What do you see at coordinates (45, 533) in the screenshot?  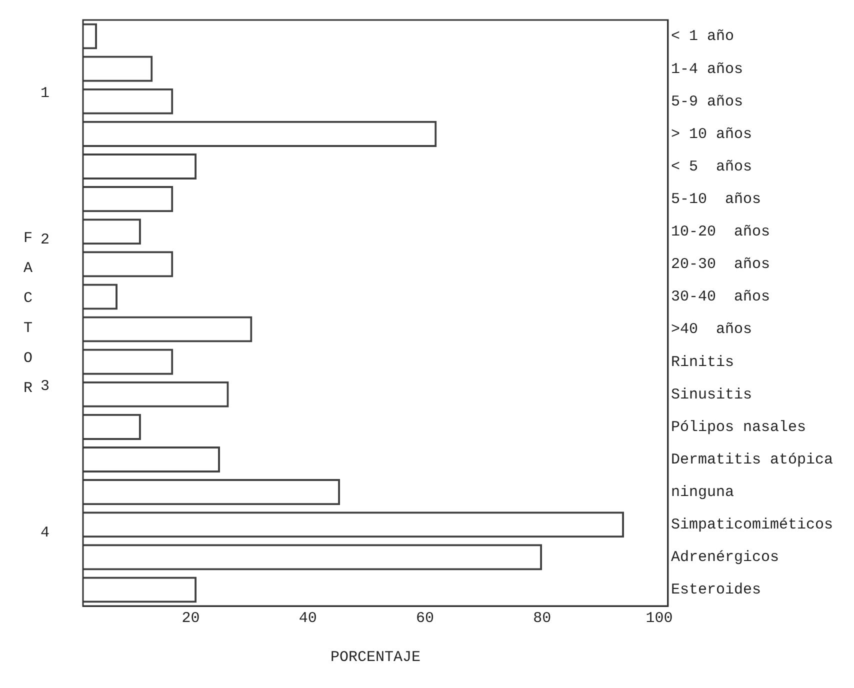 I see `text: 4` at bounding box center [45, 533].